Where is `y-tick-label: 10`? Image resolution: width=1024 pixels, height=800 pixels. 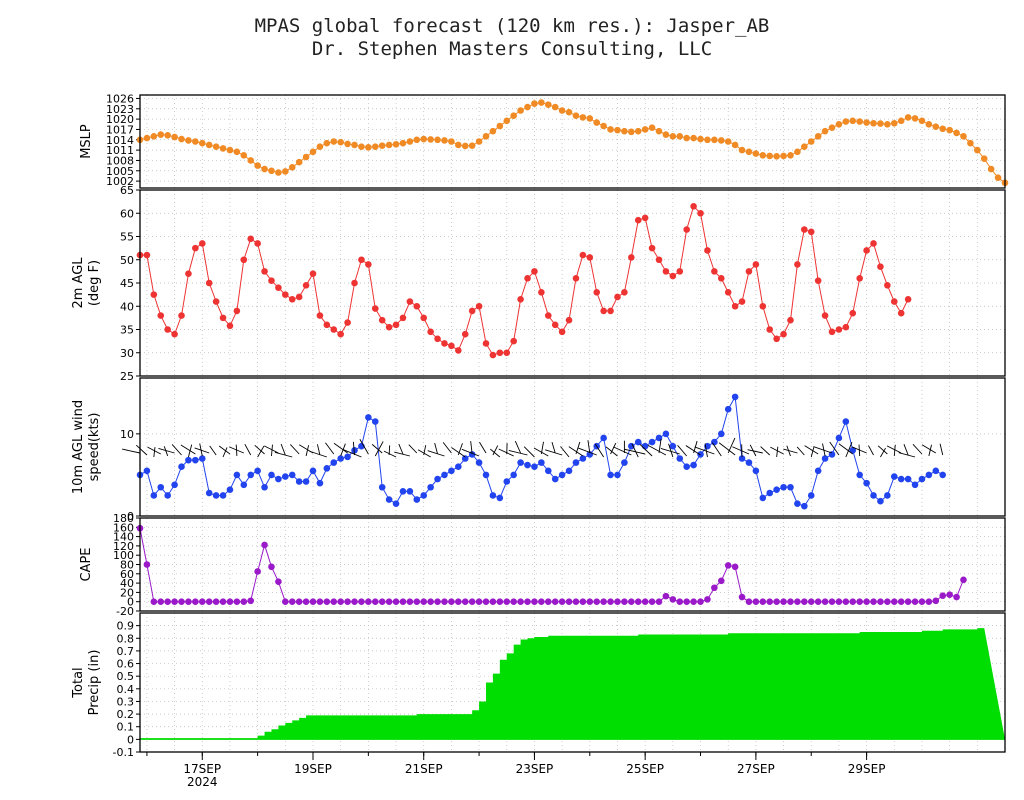 y-tick-label: 10 is located at coordinates (127, 434).